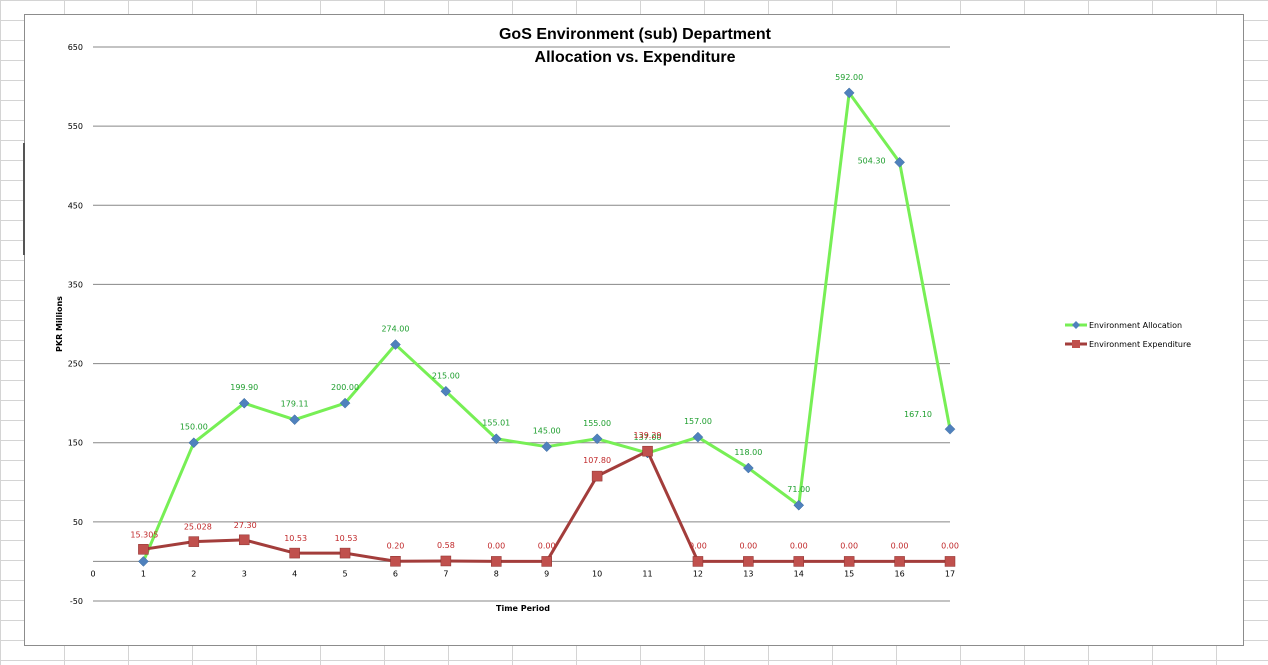 The height and width of the screenshot is (665, 1268). I want to click on allocation-data-label: 155.01, so click(496, 423).